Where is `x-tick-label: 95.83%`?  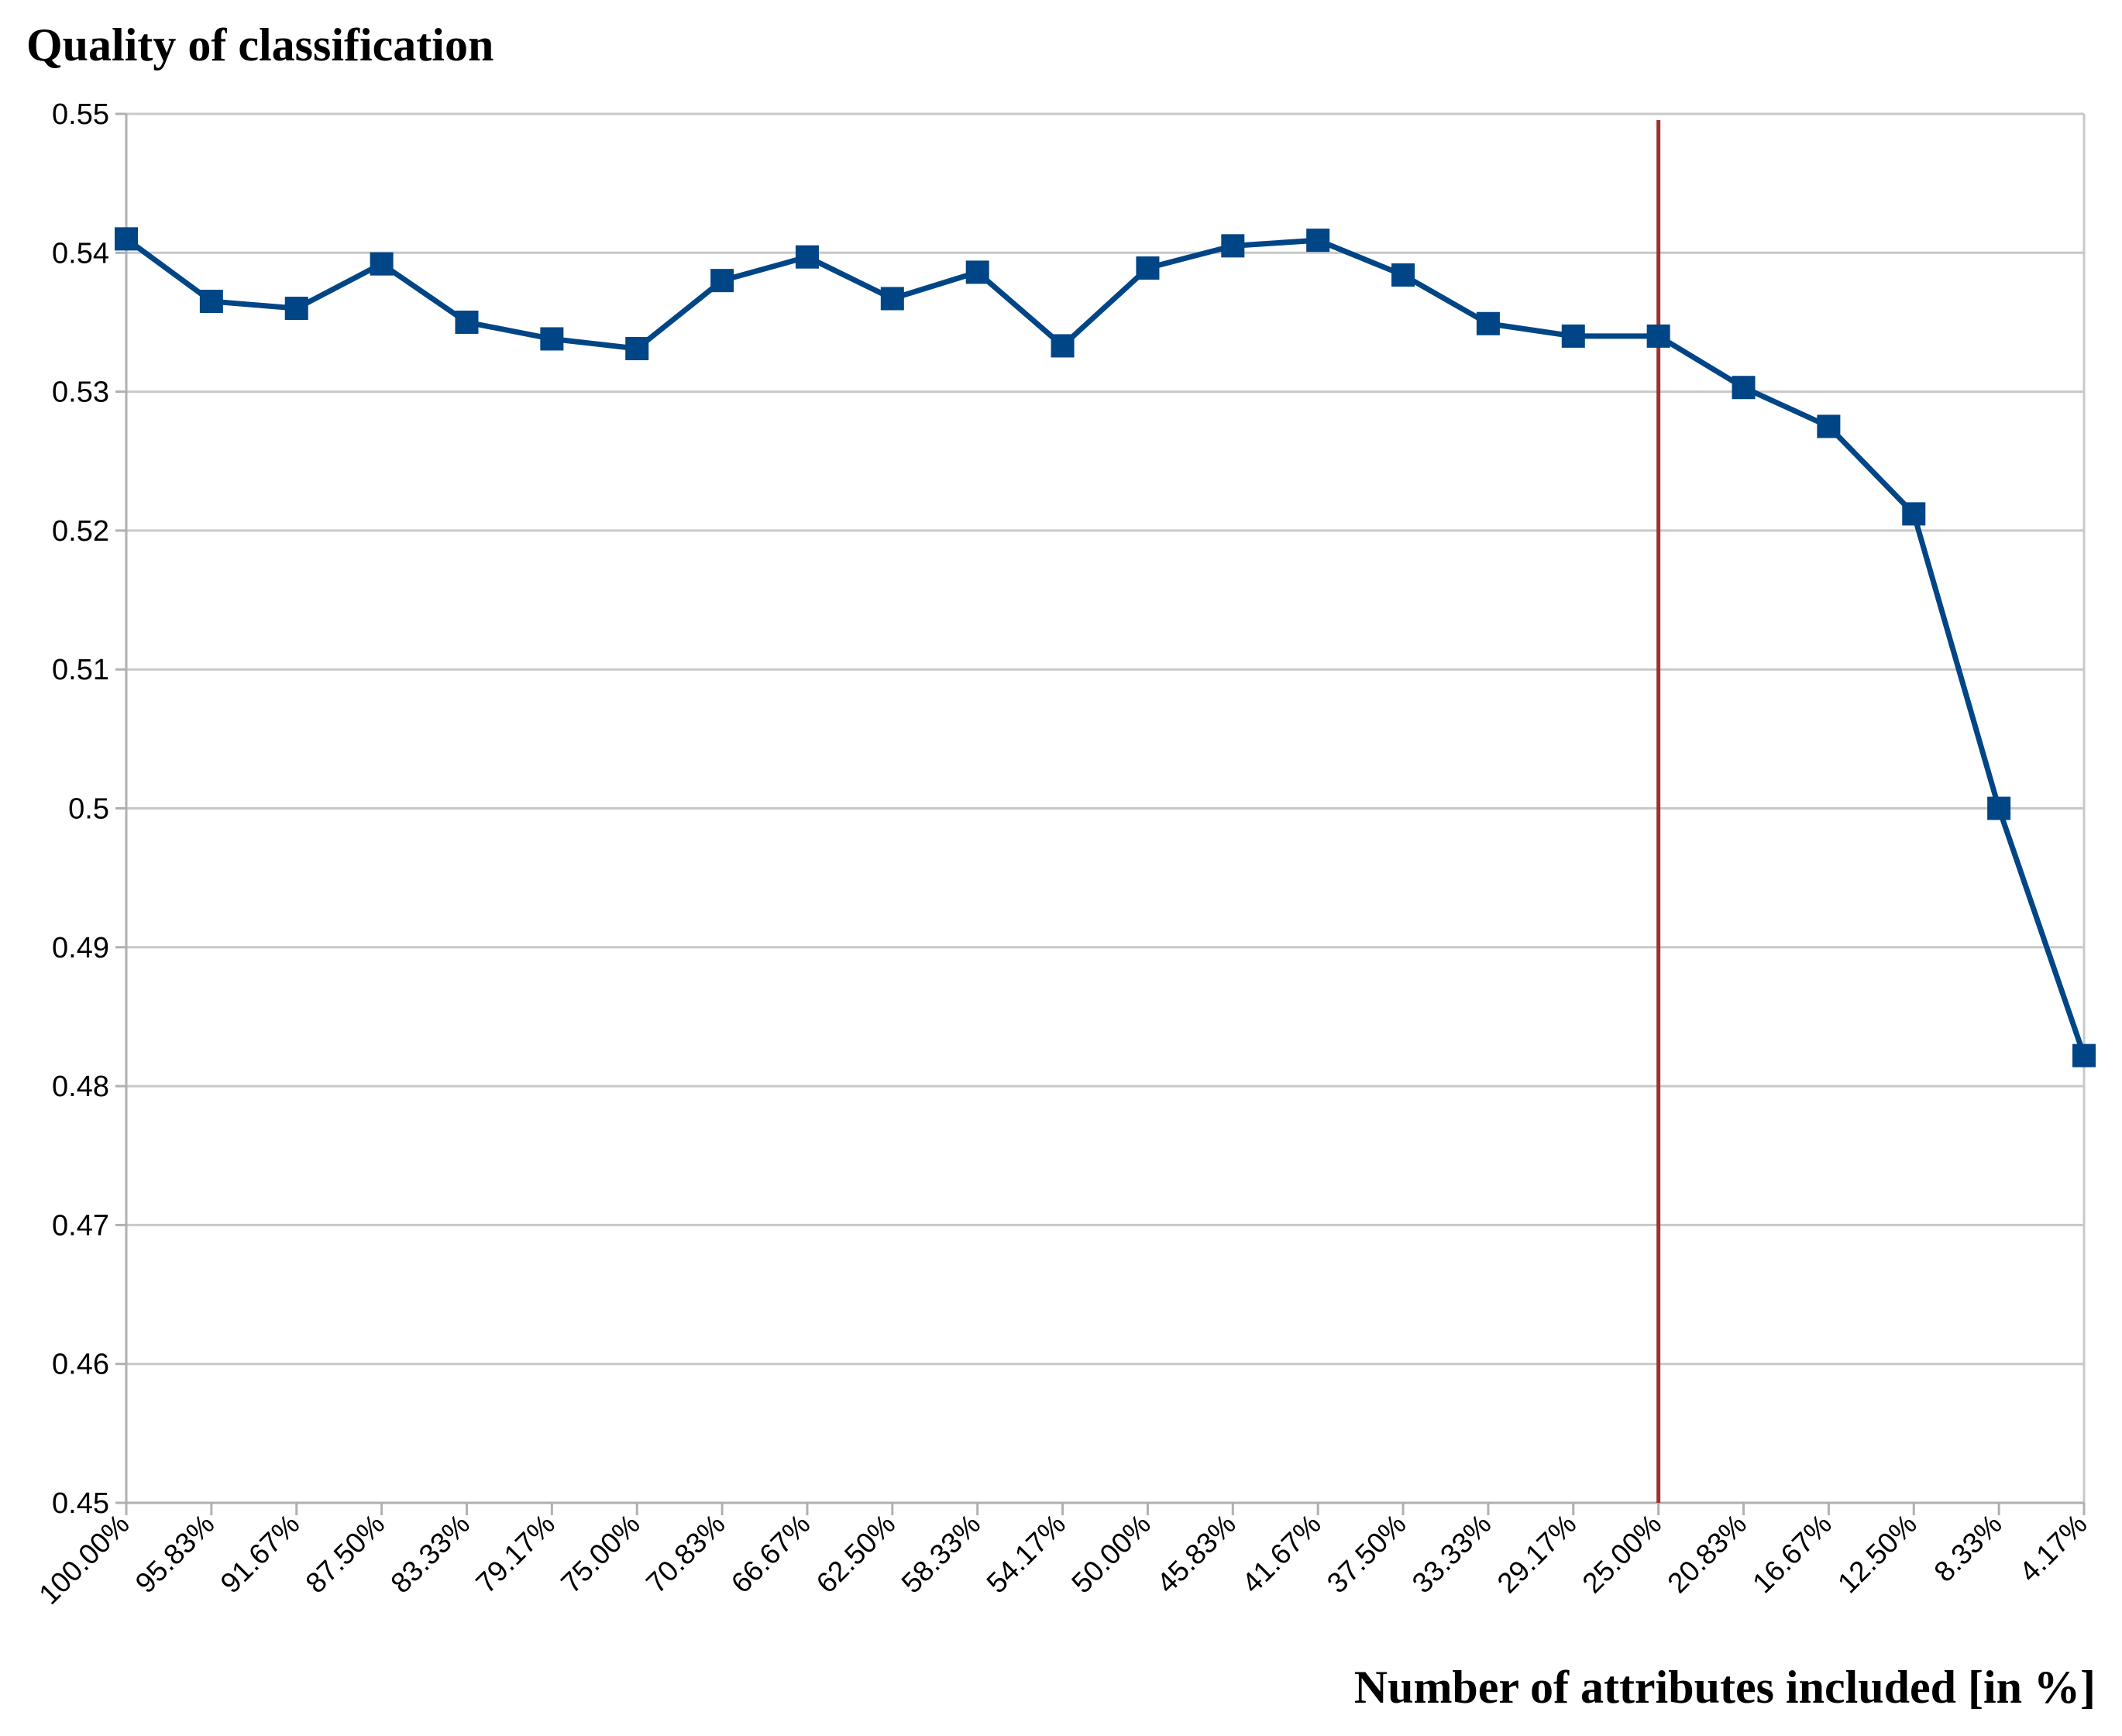 x-tick-label: 95.83% is located at coordinates (175, 1554).